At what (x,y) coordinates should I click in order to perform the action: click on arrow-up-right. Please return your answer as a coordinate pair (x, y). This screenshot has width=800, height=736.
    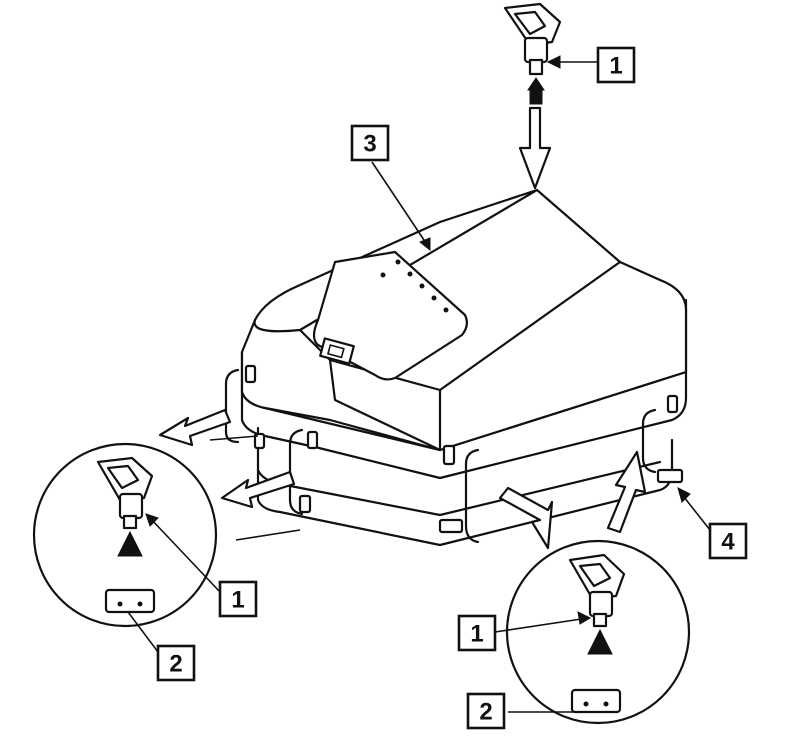
    Looking at the image, I should click on (626, 492).